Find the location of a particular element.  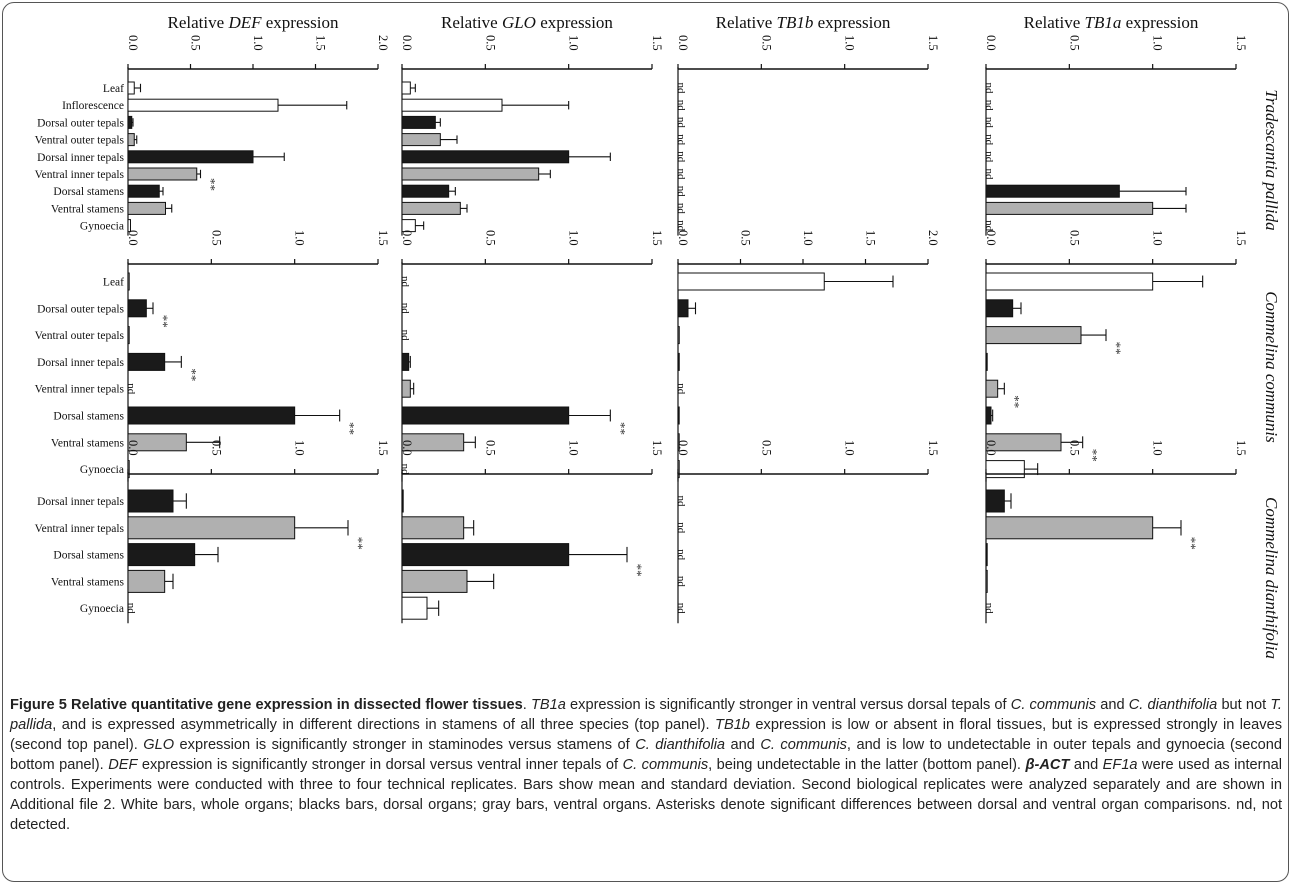

column-title-prefix: Relative is located at coordinates (471, 22).